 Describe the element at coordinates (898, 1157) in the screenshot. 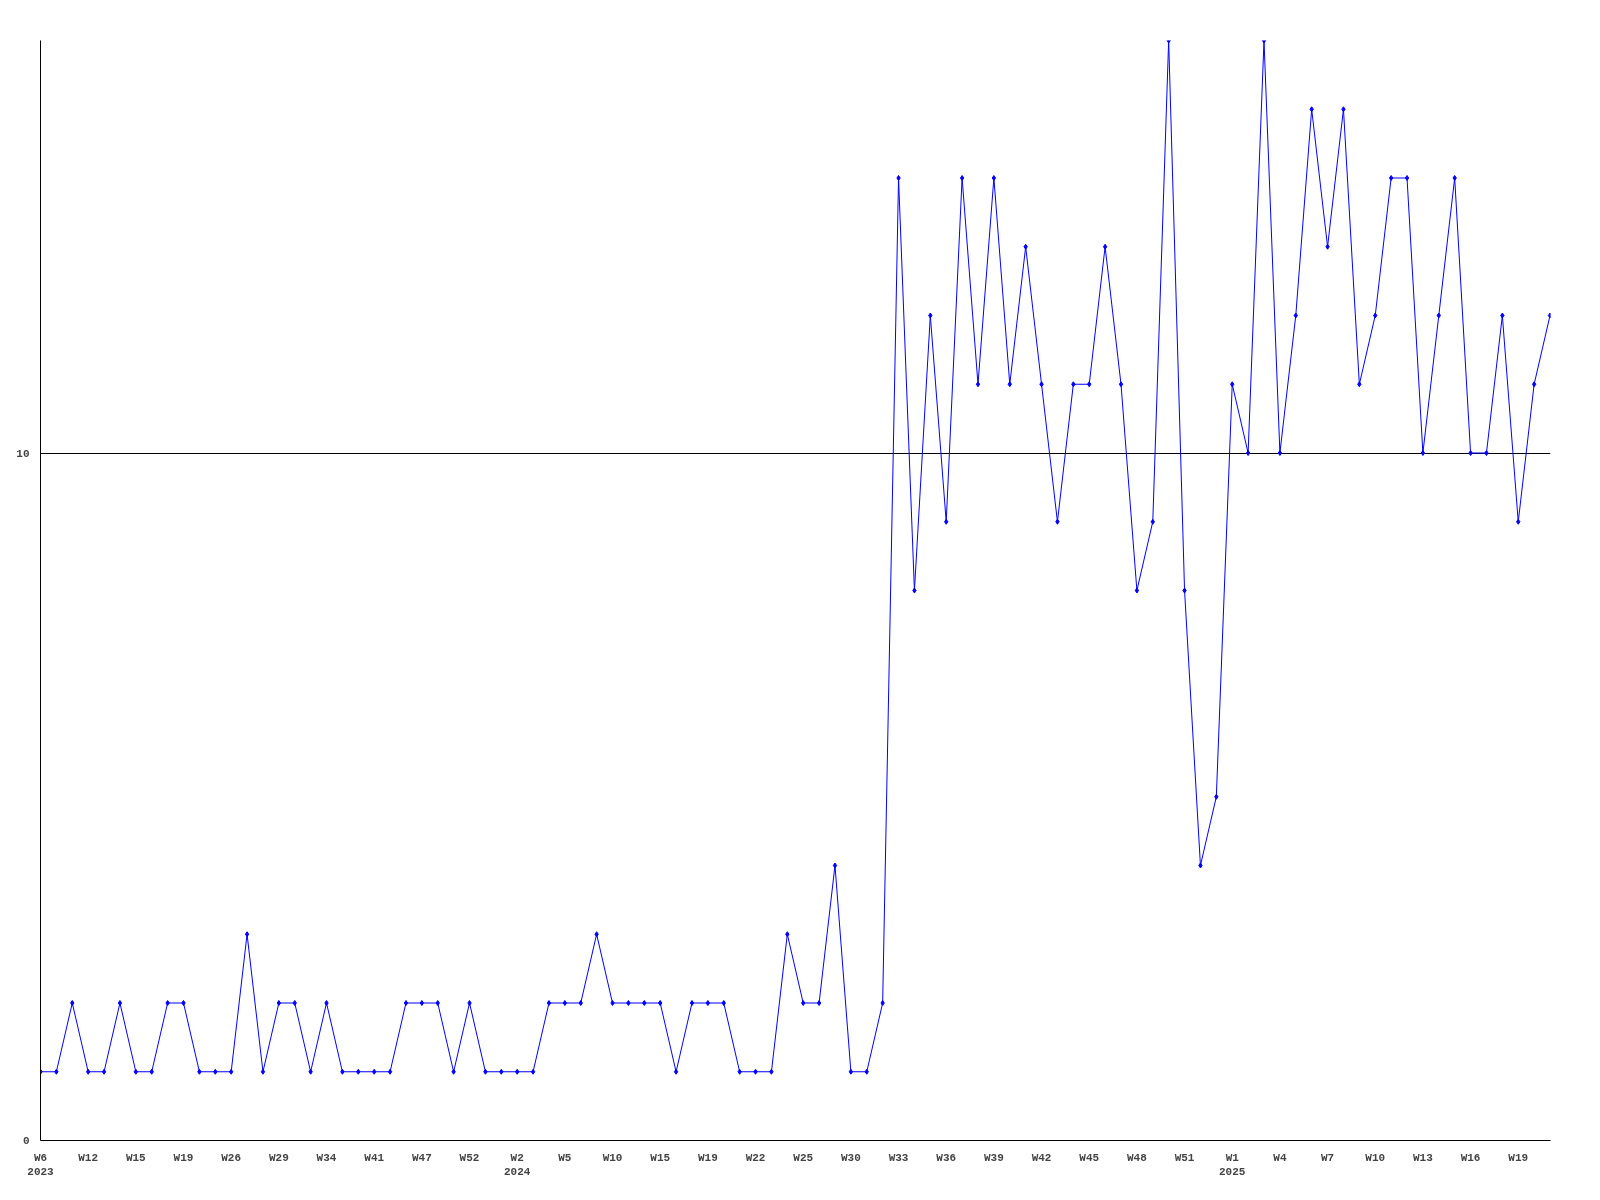

I see `x-tick-label: W33` at that location.